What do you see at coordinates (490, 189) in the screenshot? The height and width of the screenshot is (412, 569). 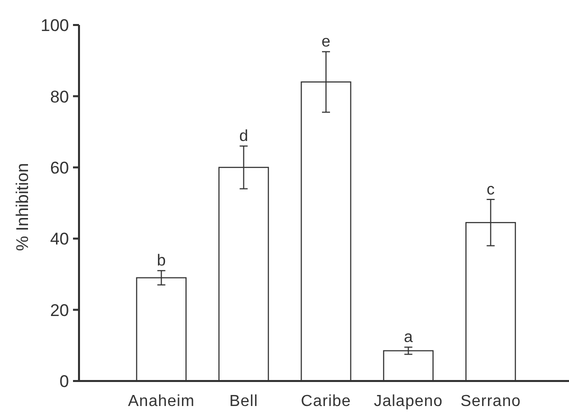 I see `annotation: c` at bounding box center [490, 189].